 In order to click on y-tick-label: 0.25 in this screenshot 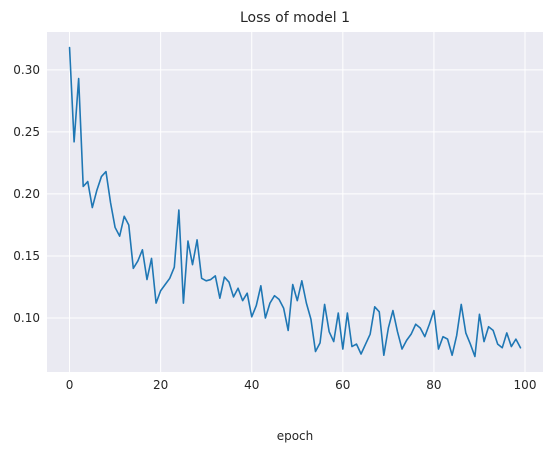, I will do `click(26, 132)`.